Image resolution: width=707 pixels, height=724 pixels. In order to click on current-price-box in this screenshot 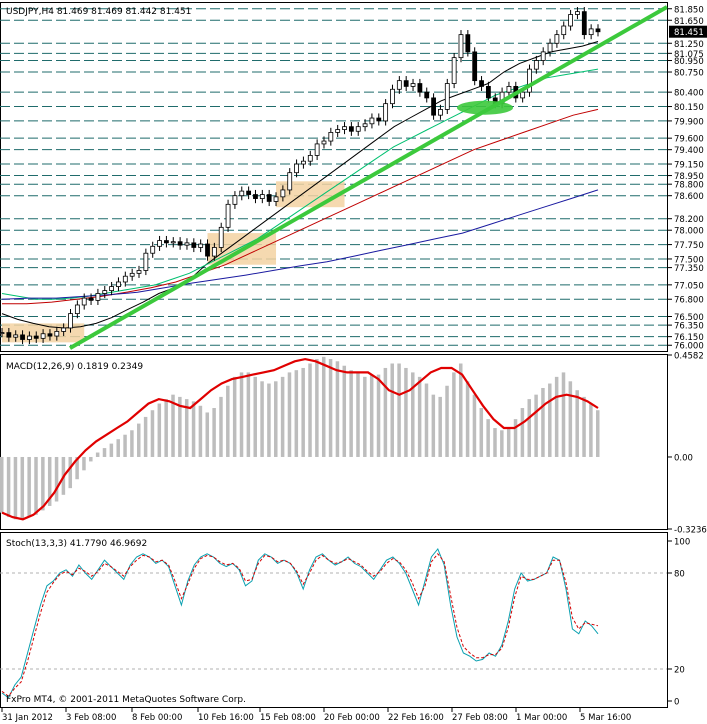, I will do `click(688, 31)`.